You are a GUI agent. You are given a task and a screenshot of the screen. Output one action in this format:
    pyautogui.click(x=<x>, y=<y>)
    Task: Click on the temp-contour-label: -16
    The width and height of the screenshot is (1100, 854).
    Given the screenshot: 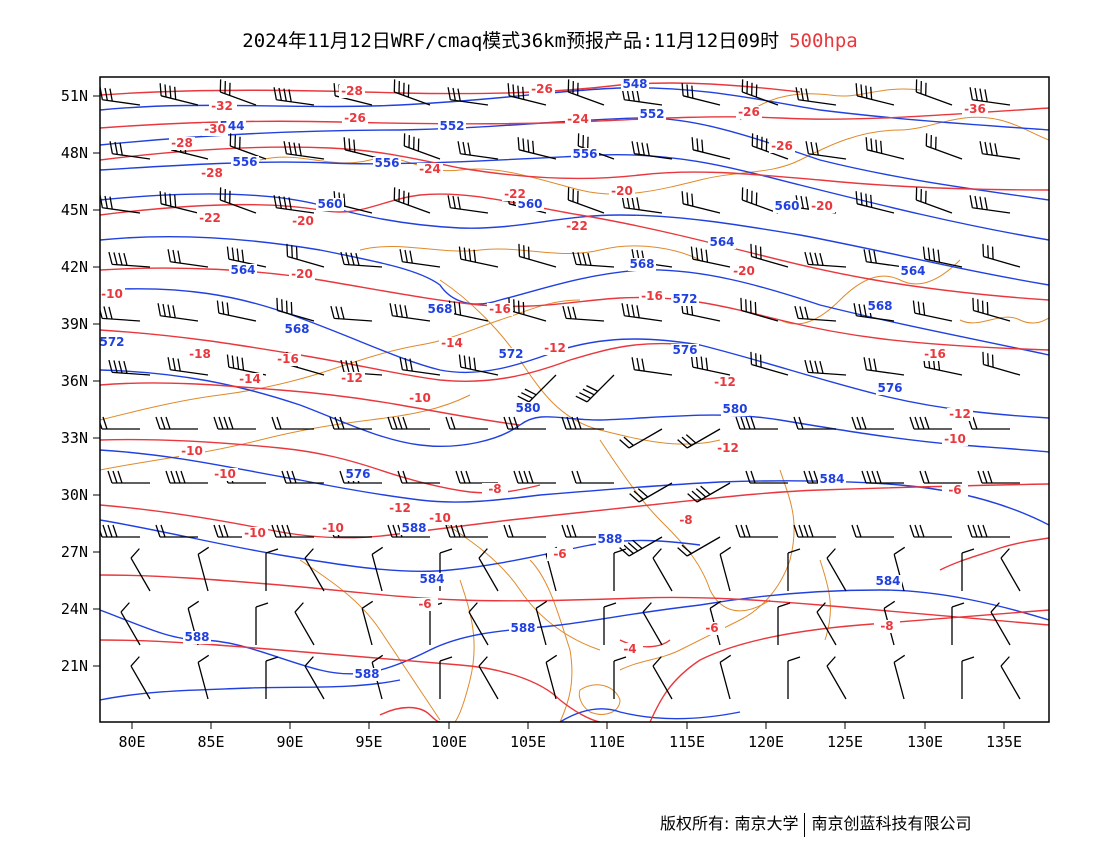 What is the action you would take?
    pyautogui.click(x=652, y=296)
    